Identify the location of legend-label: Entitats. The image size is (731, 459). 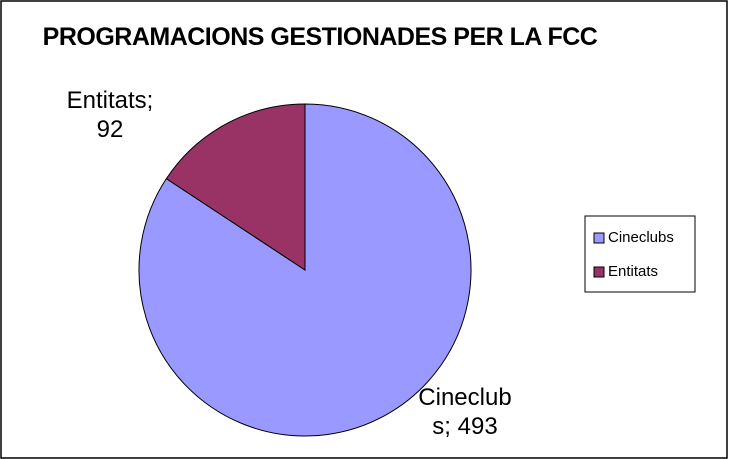
(633, 271).